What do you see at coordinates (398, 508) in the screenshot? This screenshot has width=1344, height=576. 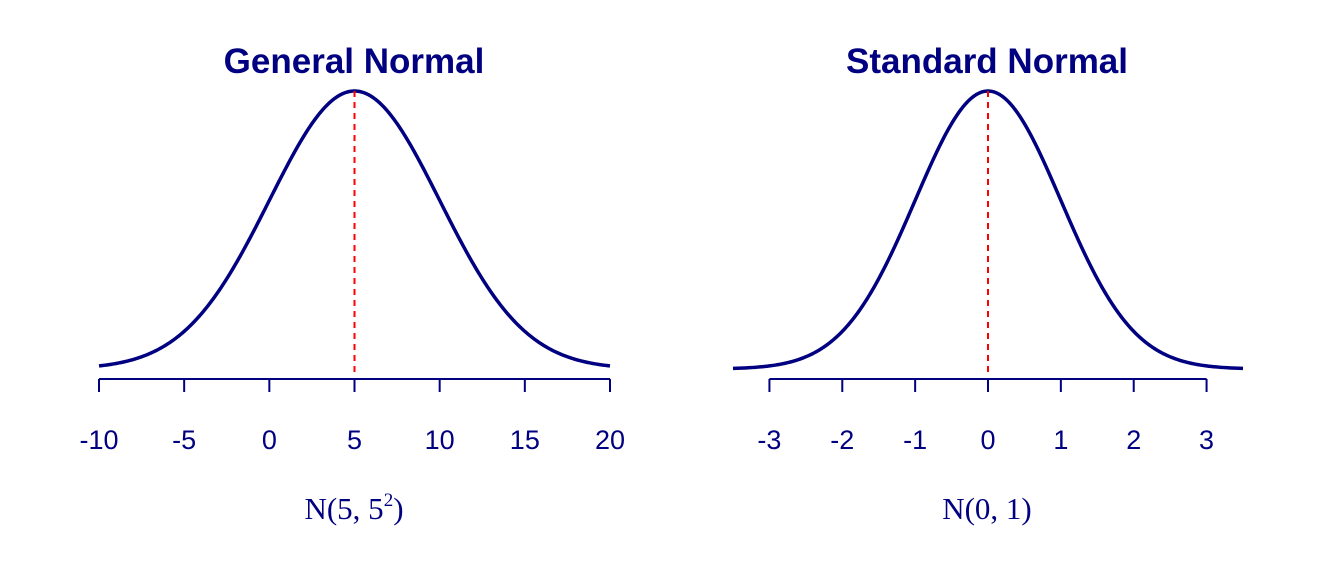 I see `x-axis-label-close: )` at bounding box center [398, 508].